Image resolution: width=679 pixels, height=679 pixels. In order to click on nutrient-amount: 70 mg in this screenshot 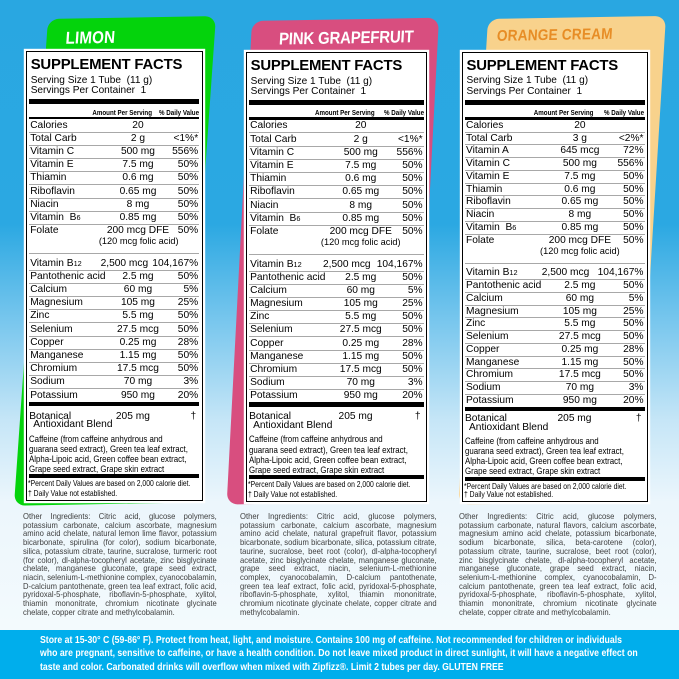, I will do `click(580, 388)`.